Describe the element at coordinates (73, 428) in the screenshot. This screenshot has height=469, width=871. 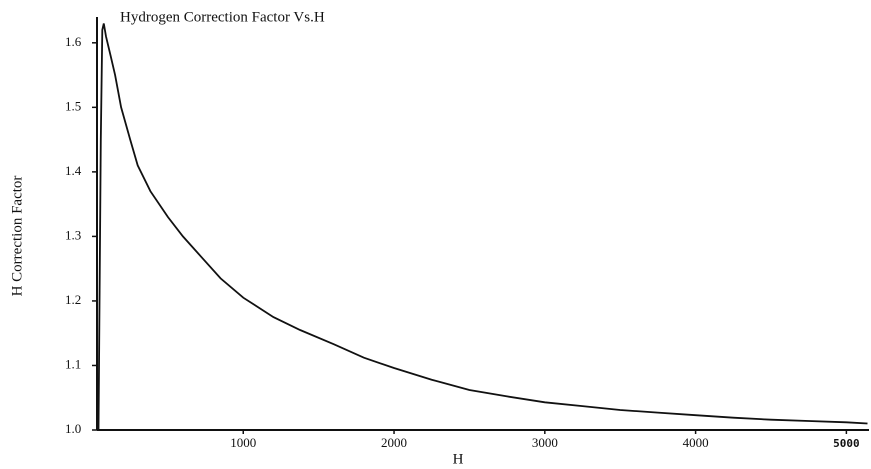
I see `y-tick-label: 1.0` at that location.